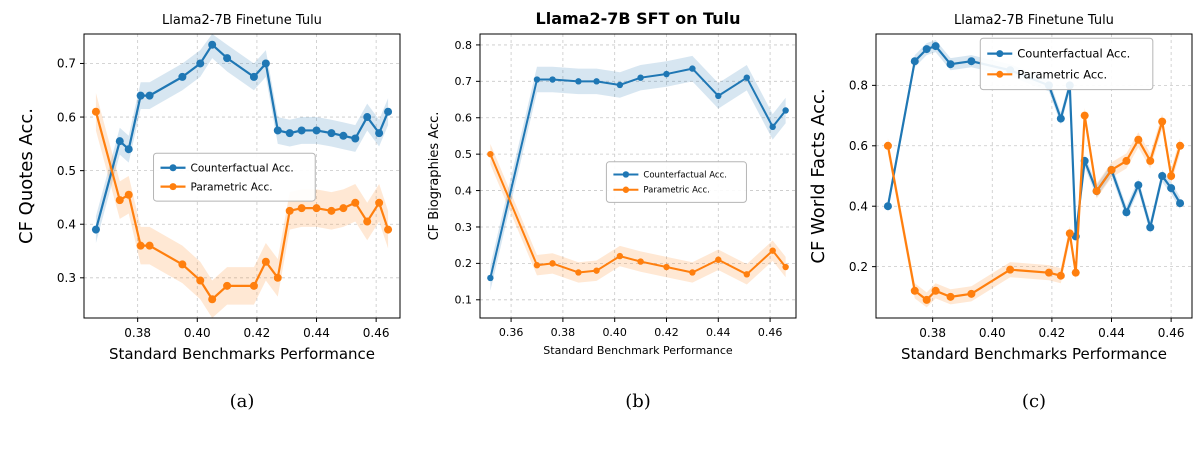  Describe the element at coordinates (26, 176) in the screenshot. I see `chart-ylabel: CF Quotes Acc.` at that location.